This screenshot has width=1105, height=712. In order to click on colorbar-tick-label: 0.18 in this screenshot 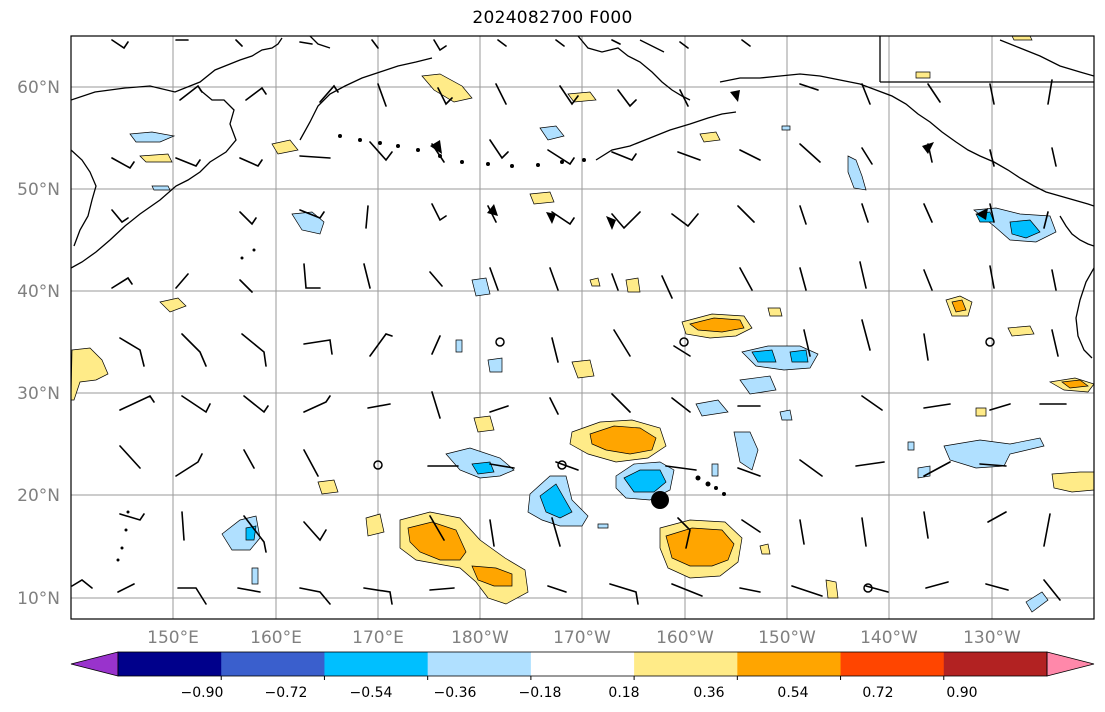, I will do `click(623, 693)`.